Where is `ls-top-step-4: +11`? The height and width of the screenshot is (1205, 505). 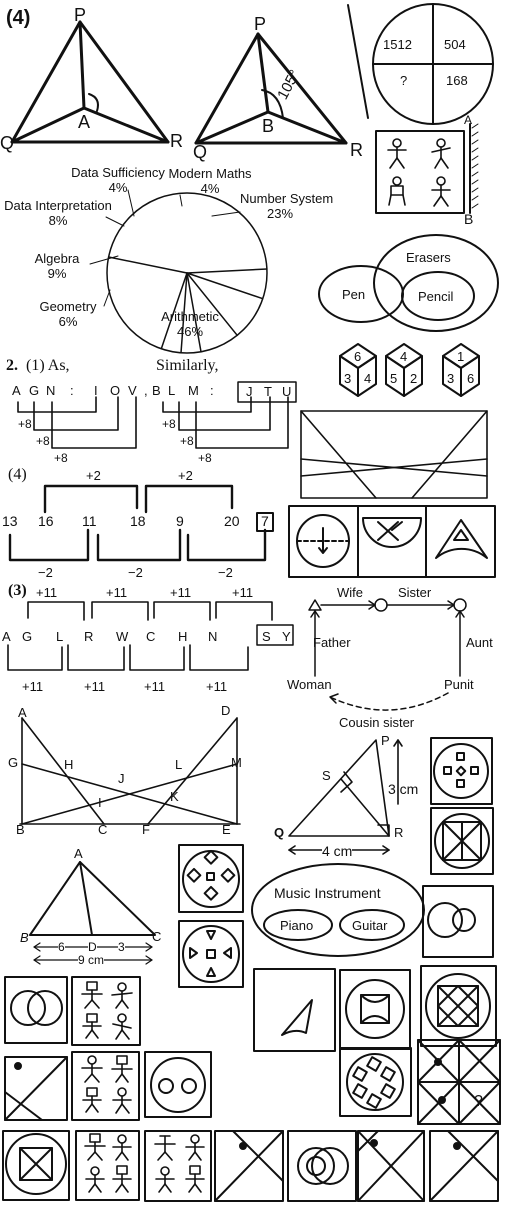 ls-top-step-4: +11 is located at coordinates (243, 592).